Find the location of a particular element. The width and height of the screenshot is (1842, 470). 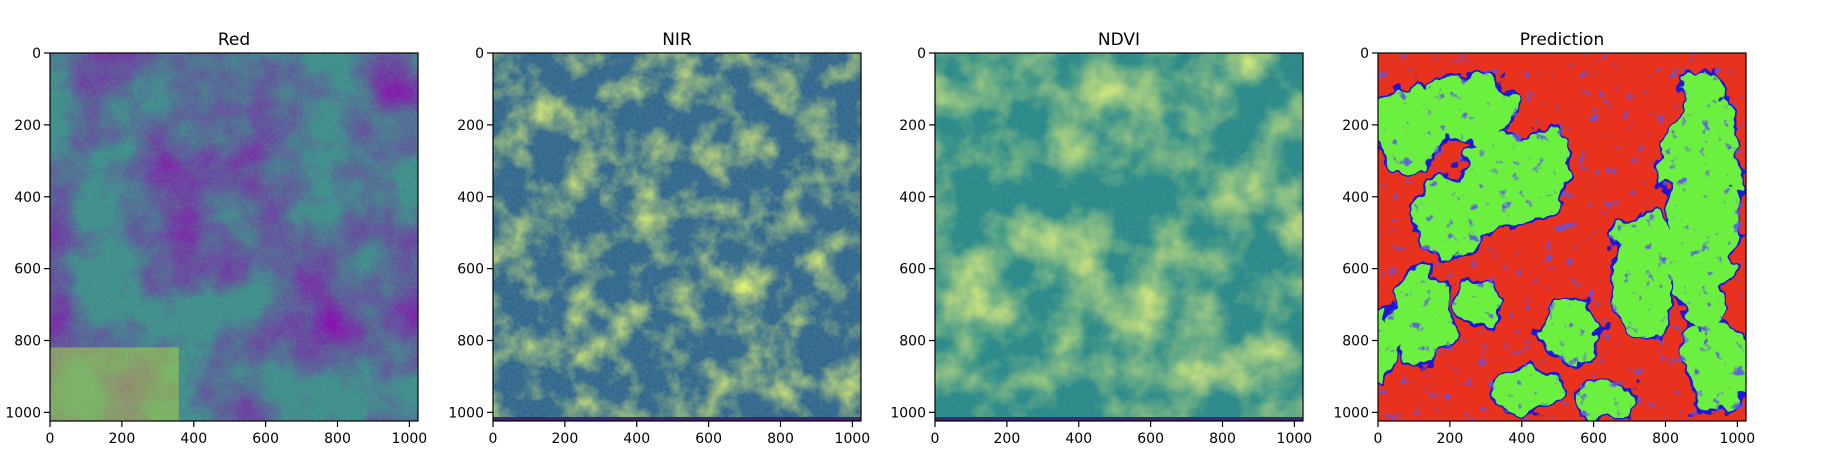

panel-title: Prediction is located at coordinates (1562, 40).